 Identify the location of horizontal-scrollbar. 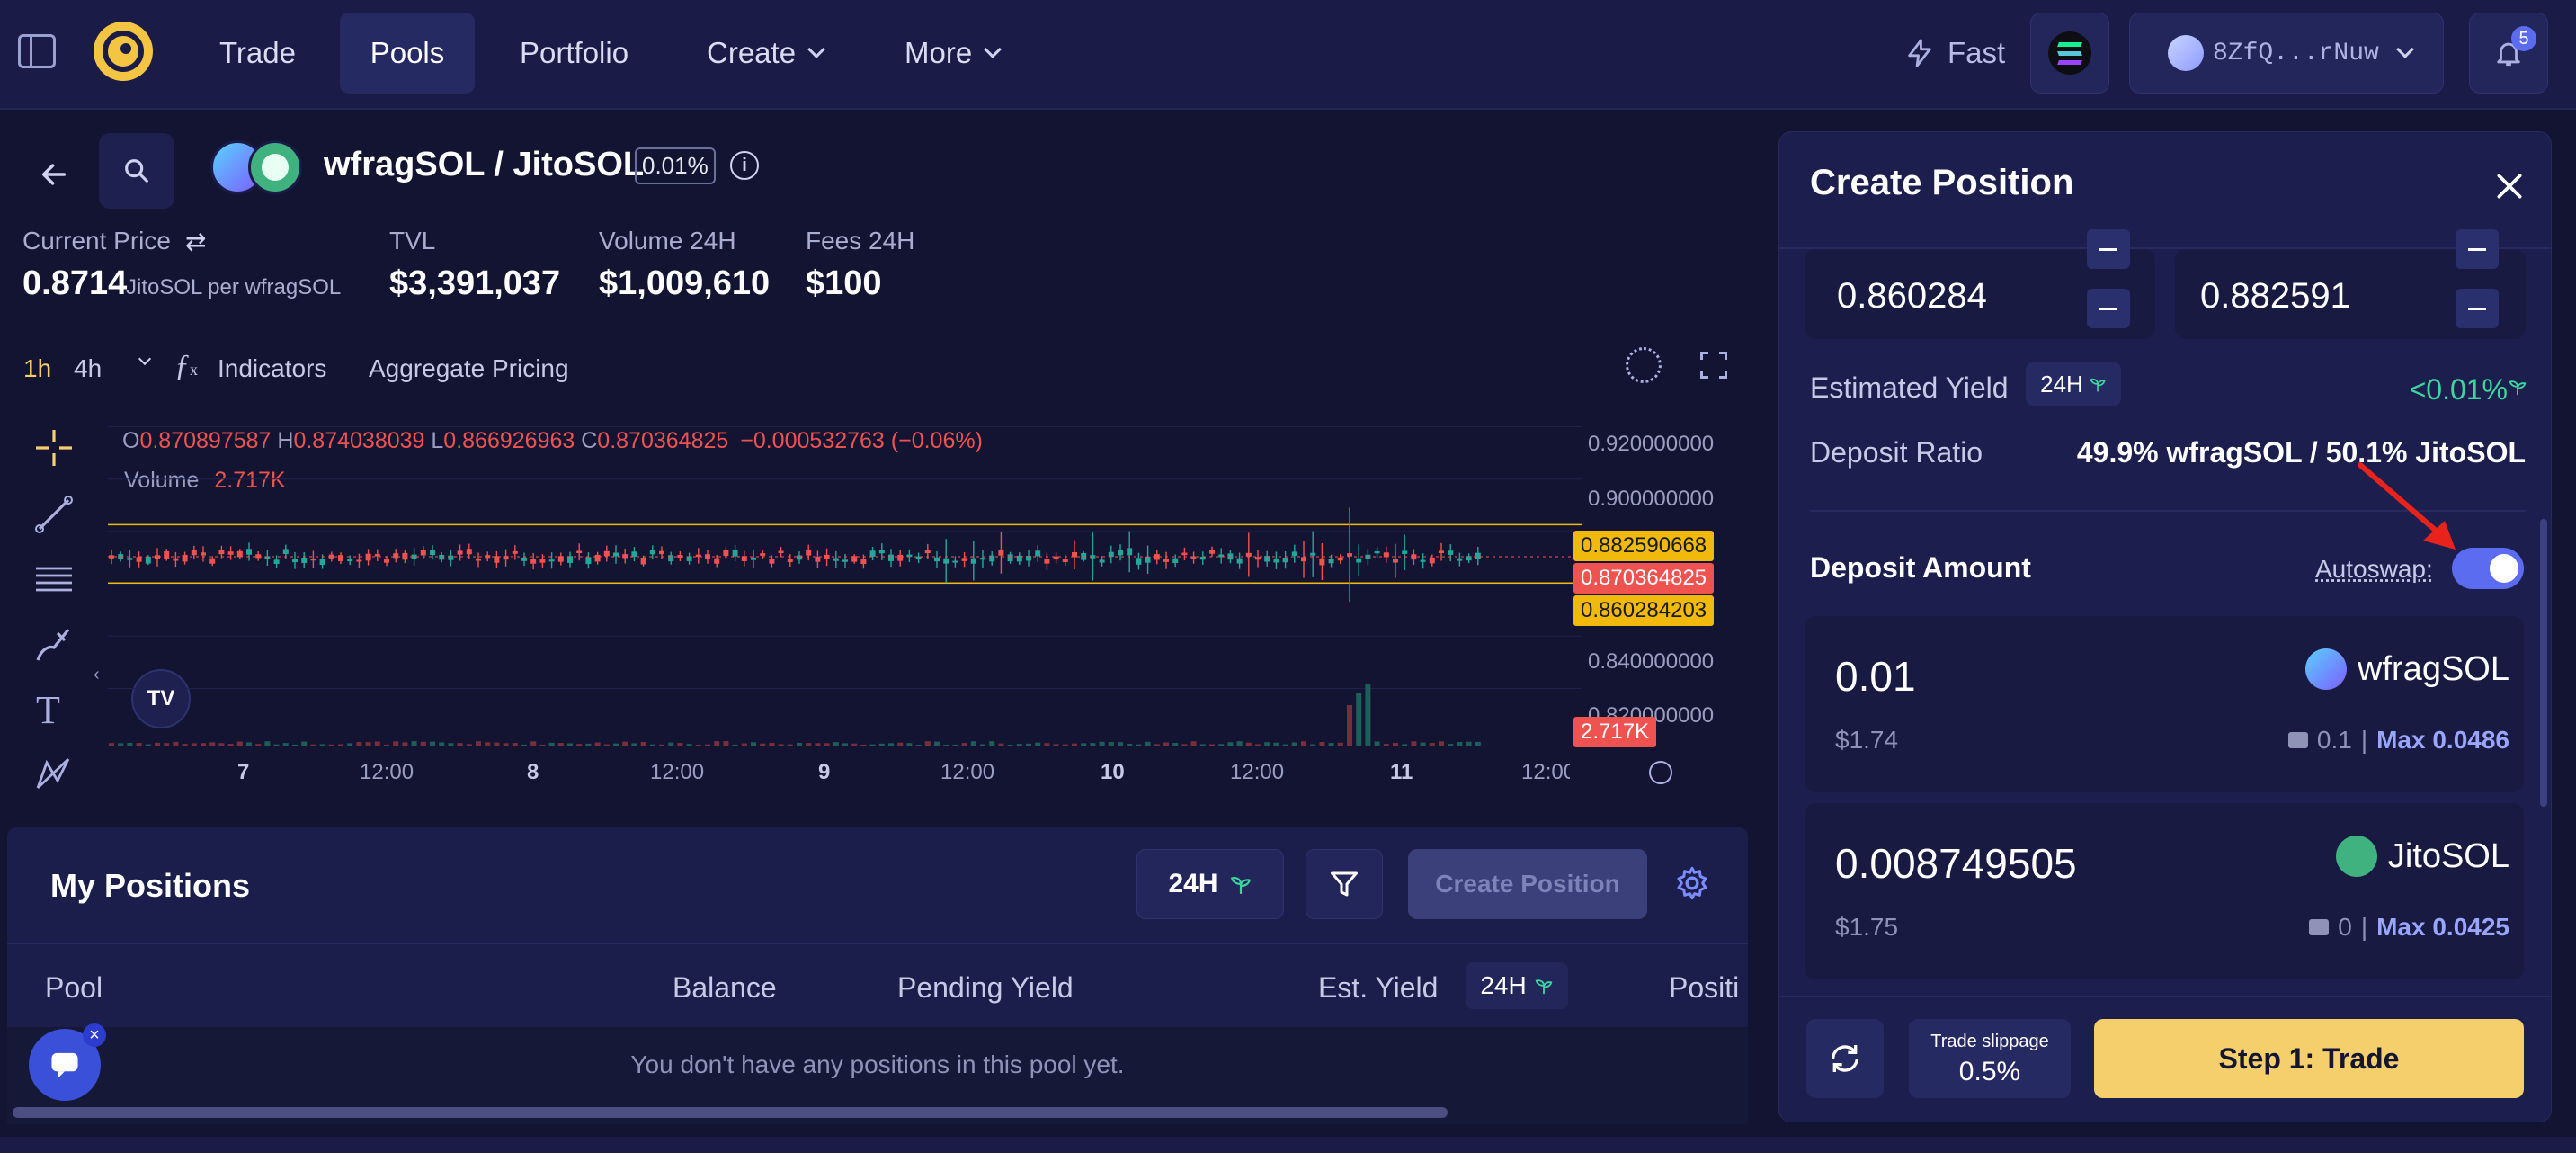
(731, 1112).